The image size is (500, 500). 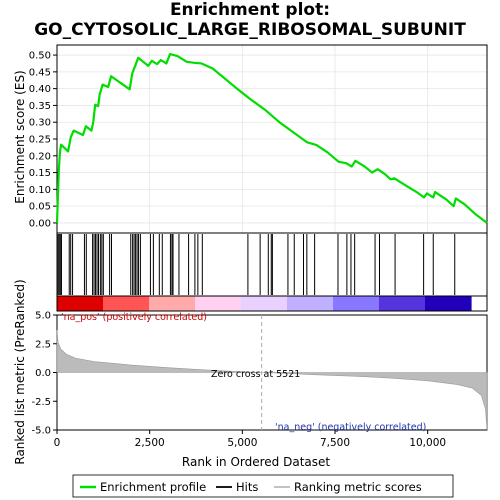 What do you see at coordinates (40, 223) in the screenshot?
I see `es-ytick-label: 0.00` at bounding box center [40, 223].